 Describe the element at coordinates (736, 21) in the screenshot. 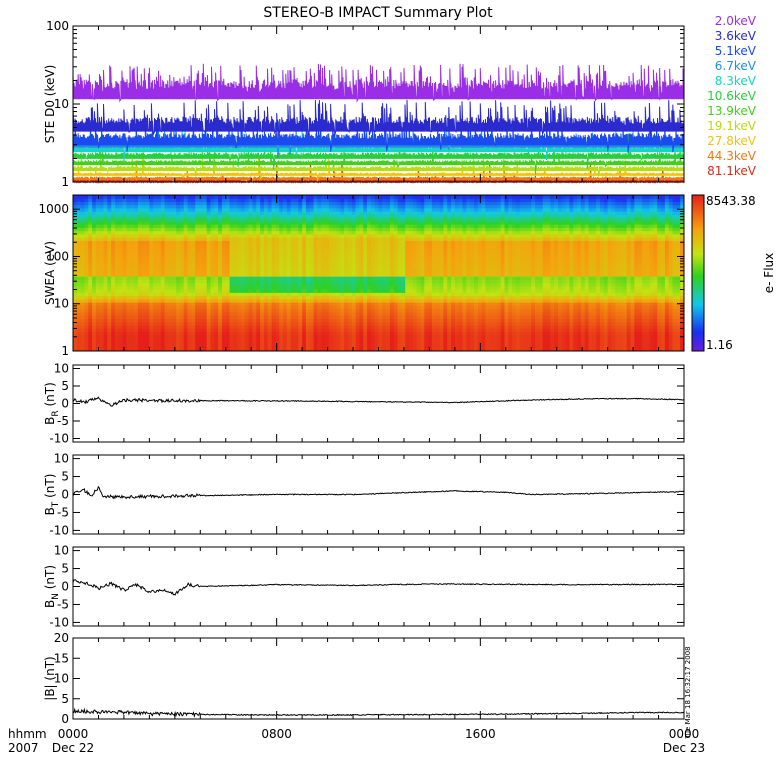

I see `ste-legend-entry: 2.0keV` at that location.